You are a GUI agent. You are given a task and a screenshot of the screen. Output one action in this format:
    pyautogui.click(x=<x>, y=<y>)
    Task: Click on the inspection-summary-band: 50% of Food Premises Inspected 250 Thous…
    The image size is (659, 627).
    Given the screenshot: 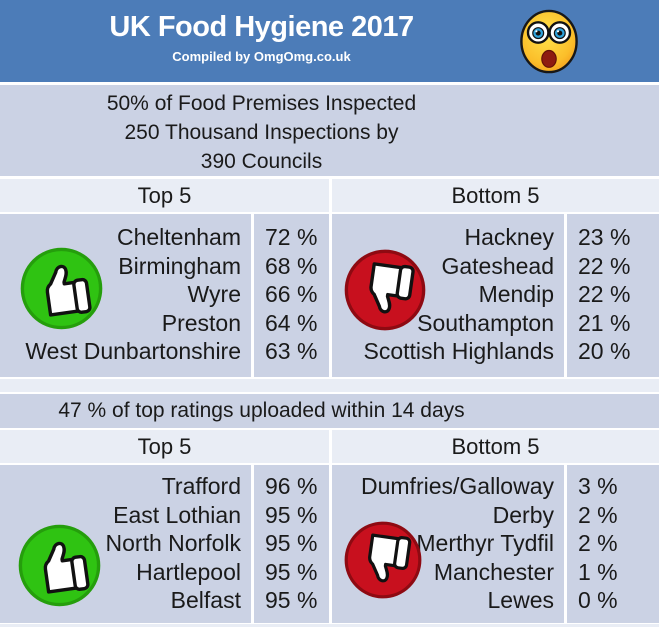 What is the action you would take?
    pyautogui.click(x=329, y=130)
    